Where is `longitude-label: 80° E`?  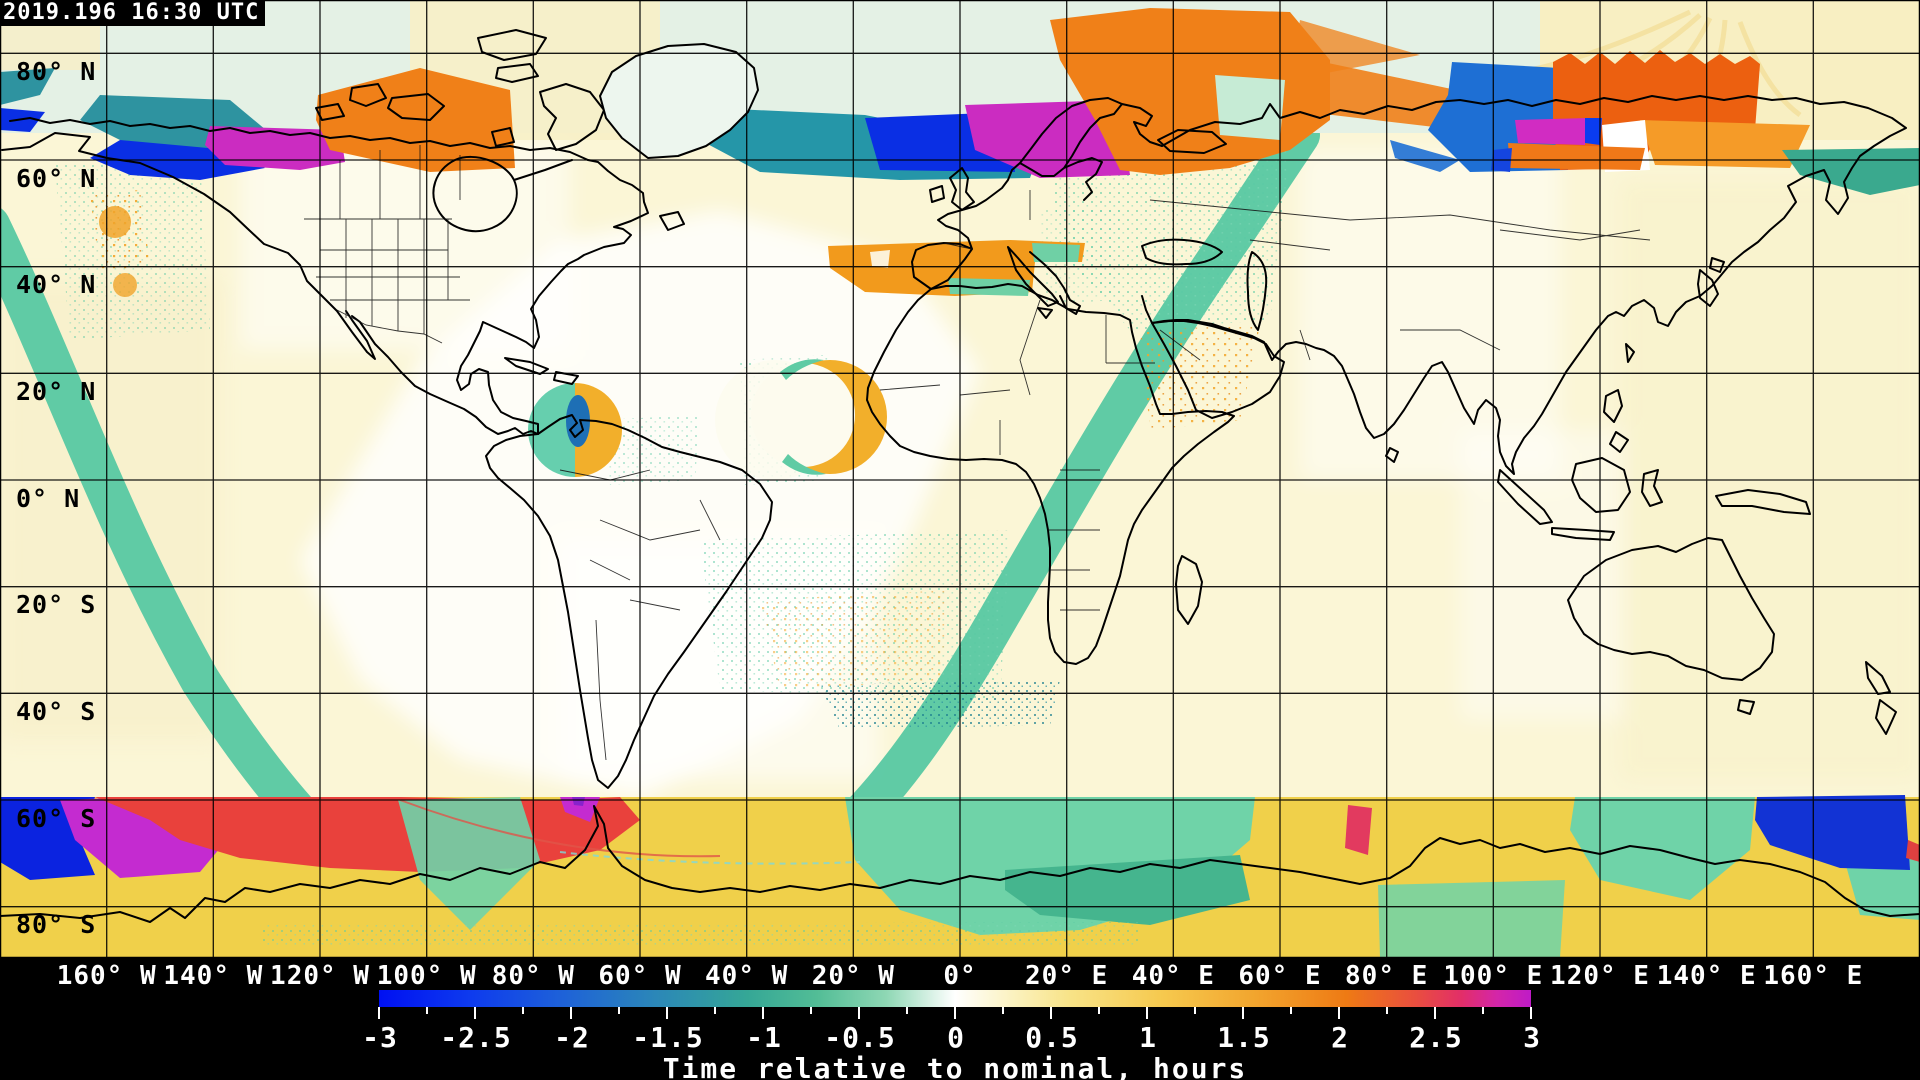
longitude-label: 80° E is located at coordinates (1387, 976).